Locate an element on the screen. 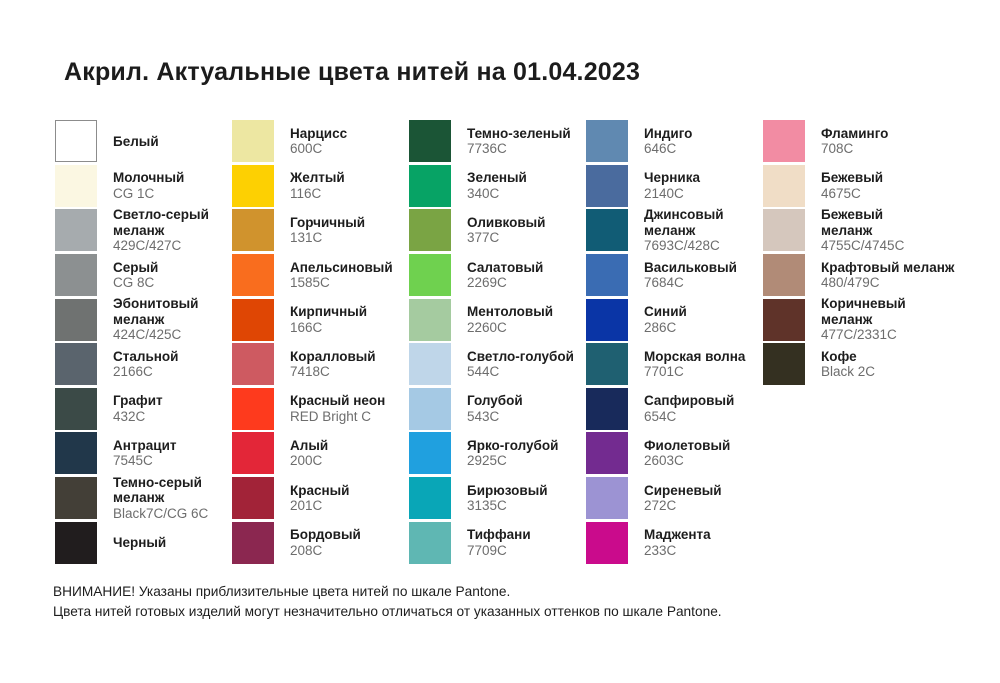 The width and height of the screenshot is (1000, 683). color-name: Нарцисс is located at coordinates (319, 133).